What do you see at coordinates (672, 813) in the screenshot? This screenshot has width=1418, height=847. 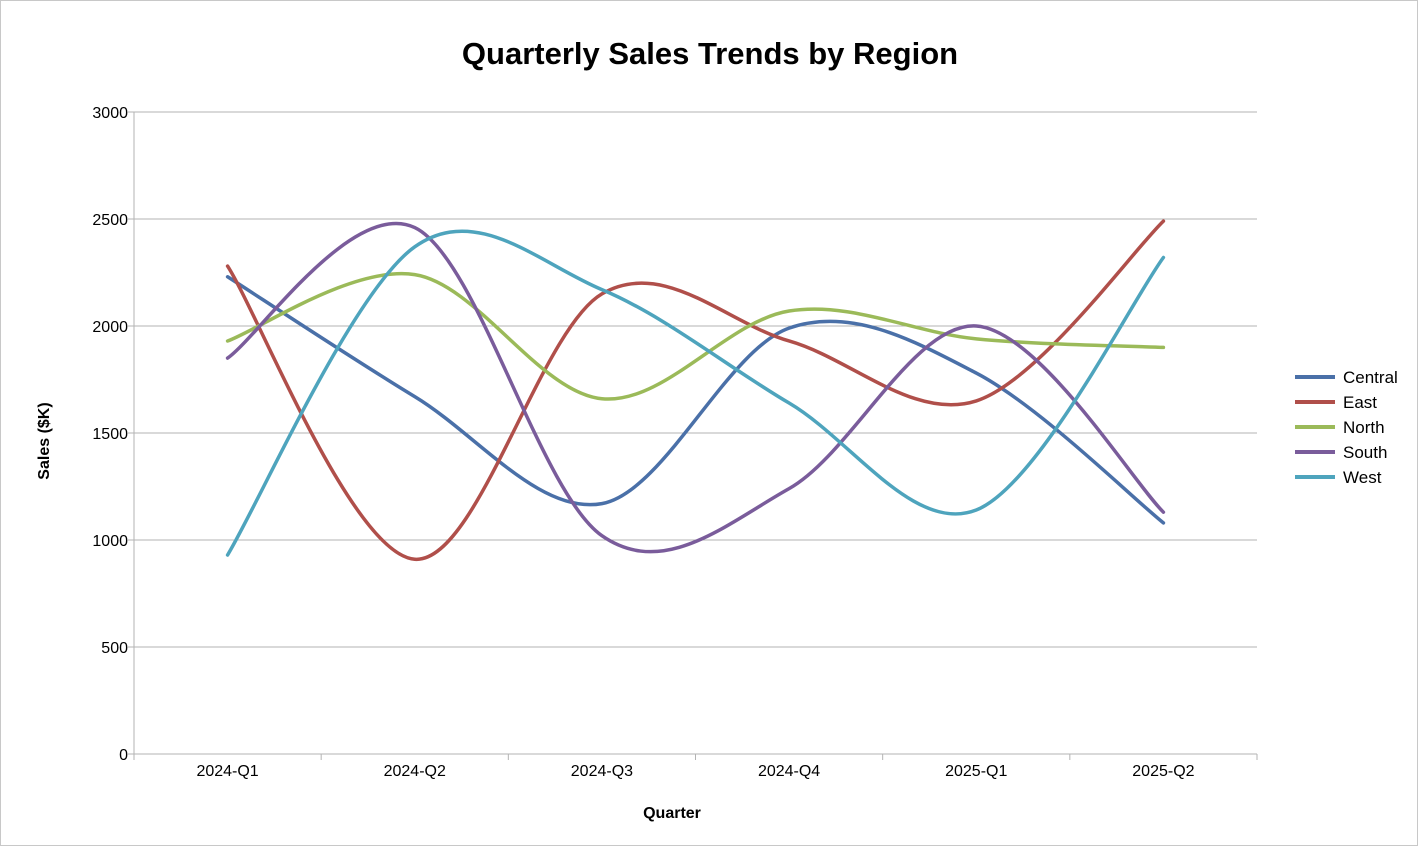 I see `x-axis-title: Quarter` at bounding box center [672, 813].